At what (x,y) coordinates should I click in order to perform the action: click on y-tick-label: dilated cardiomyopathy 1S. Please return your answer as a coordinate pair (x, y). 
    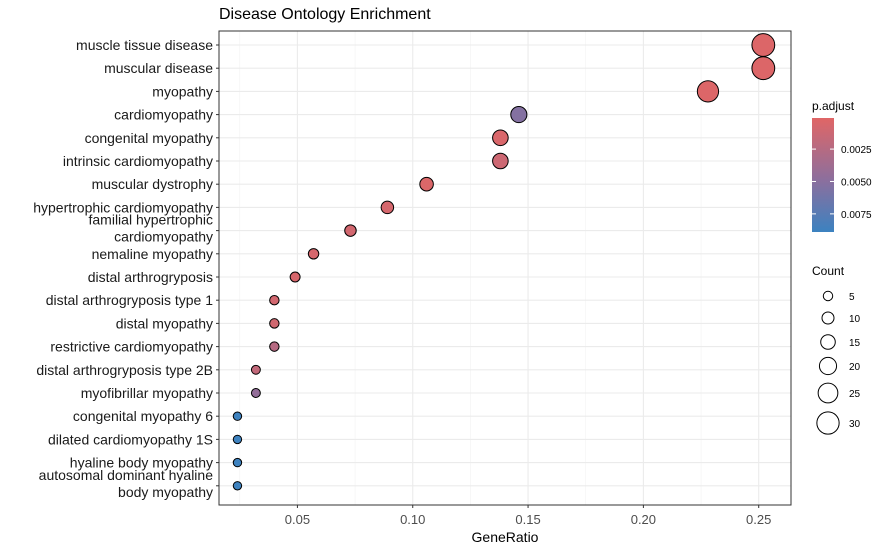
    Looking at the image, I should click on (130, 439).